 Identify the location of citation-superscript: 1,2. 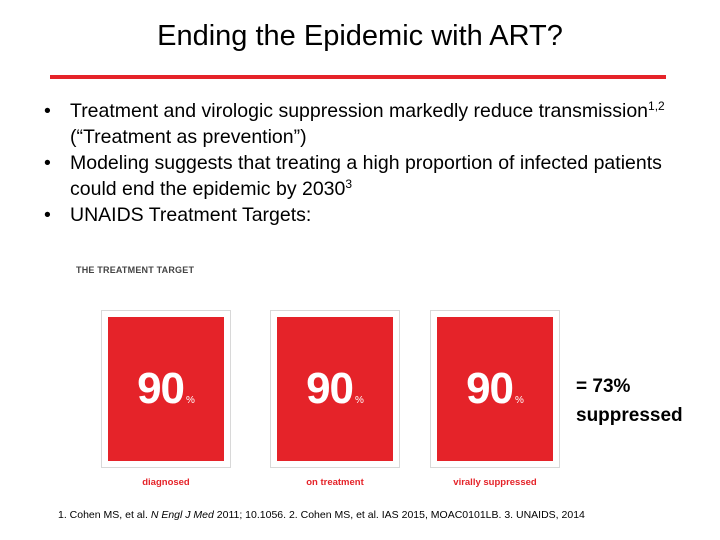
(656, 106).